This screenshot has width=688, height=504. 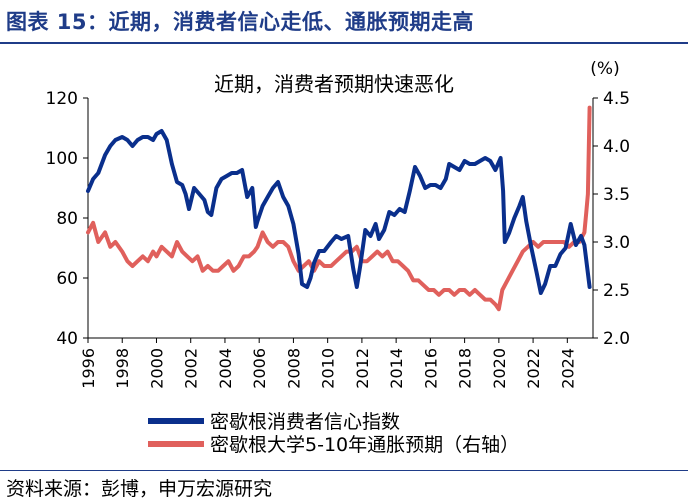 I want to click on right-tick-label: 2.0, so click(x=616, y=339).